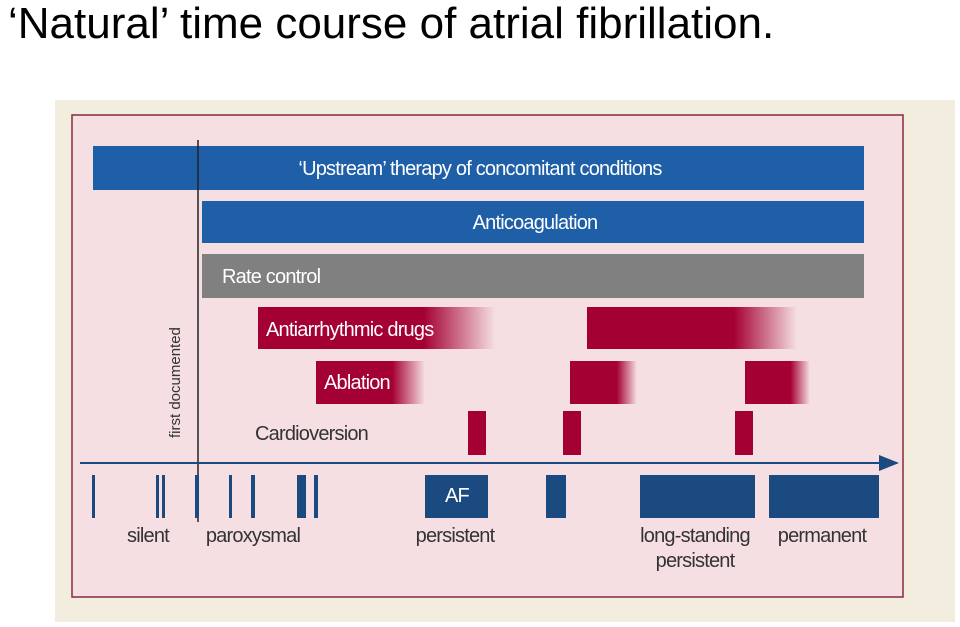 This screenshot has height=627, width=960. What do you see at coordinates (148, 536) in the screenshot?
I see `stage-label: silent` at bounding box center [148, 536].